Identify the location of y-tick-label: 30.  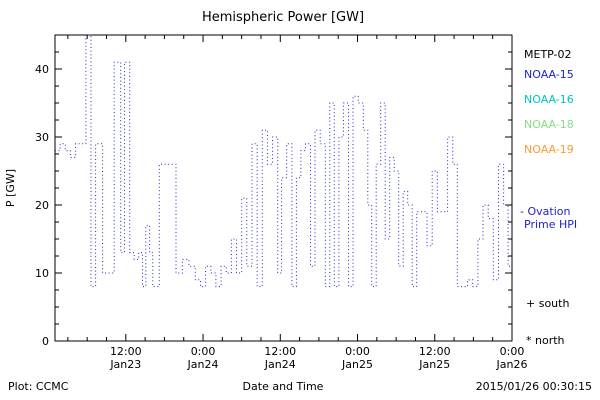
(42, 137).